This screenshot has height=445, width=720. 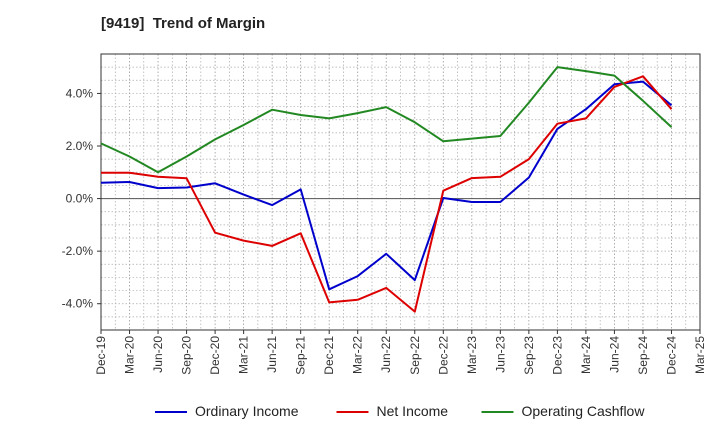 What do you see at coordinates (700, 355) in the screenshot?
I see `x-tick-label: Mar-25` at bounding box center [700, 355].